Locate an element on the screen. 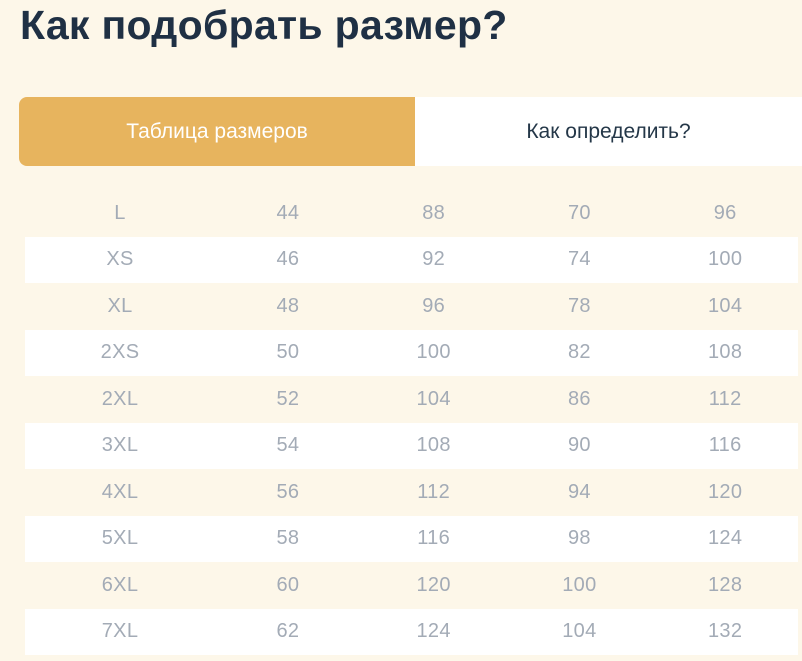  size-table-row: 5XL 58 116 98 124 is located at coordinates (411, 538).